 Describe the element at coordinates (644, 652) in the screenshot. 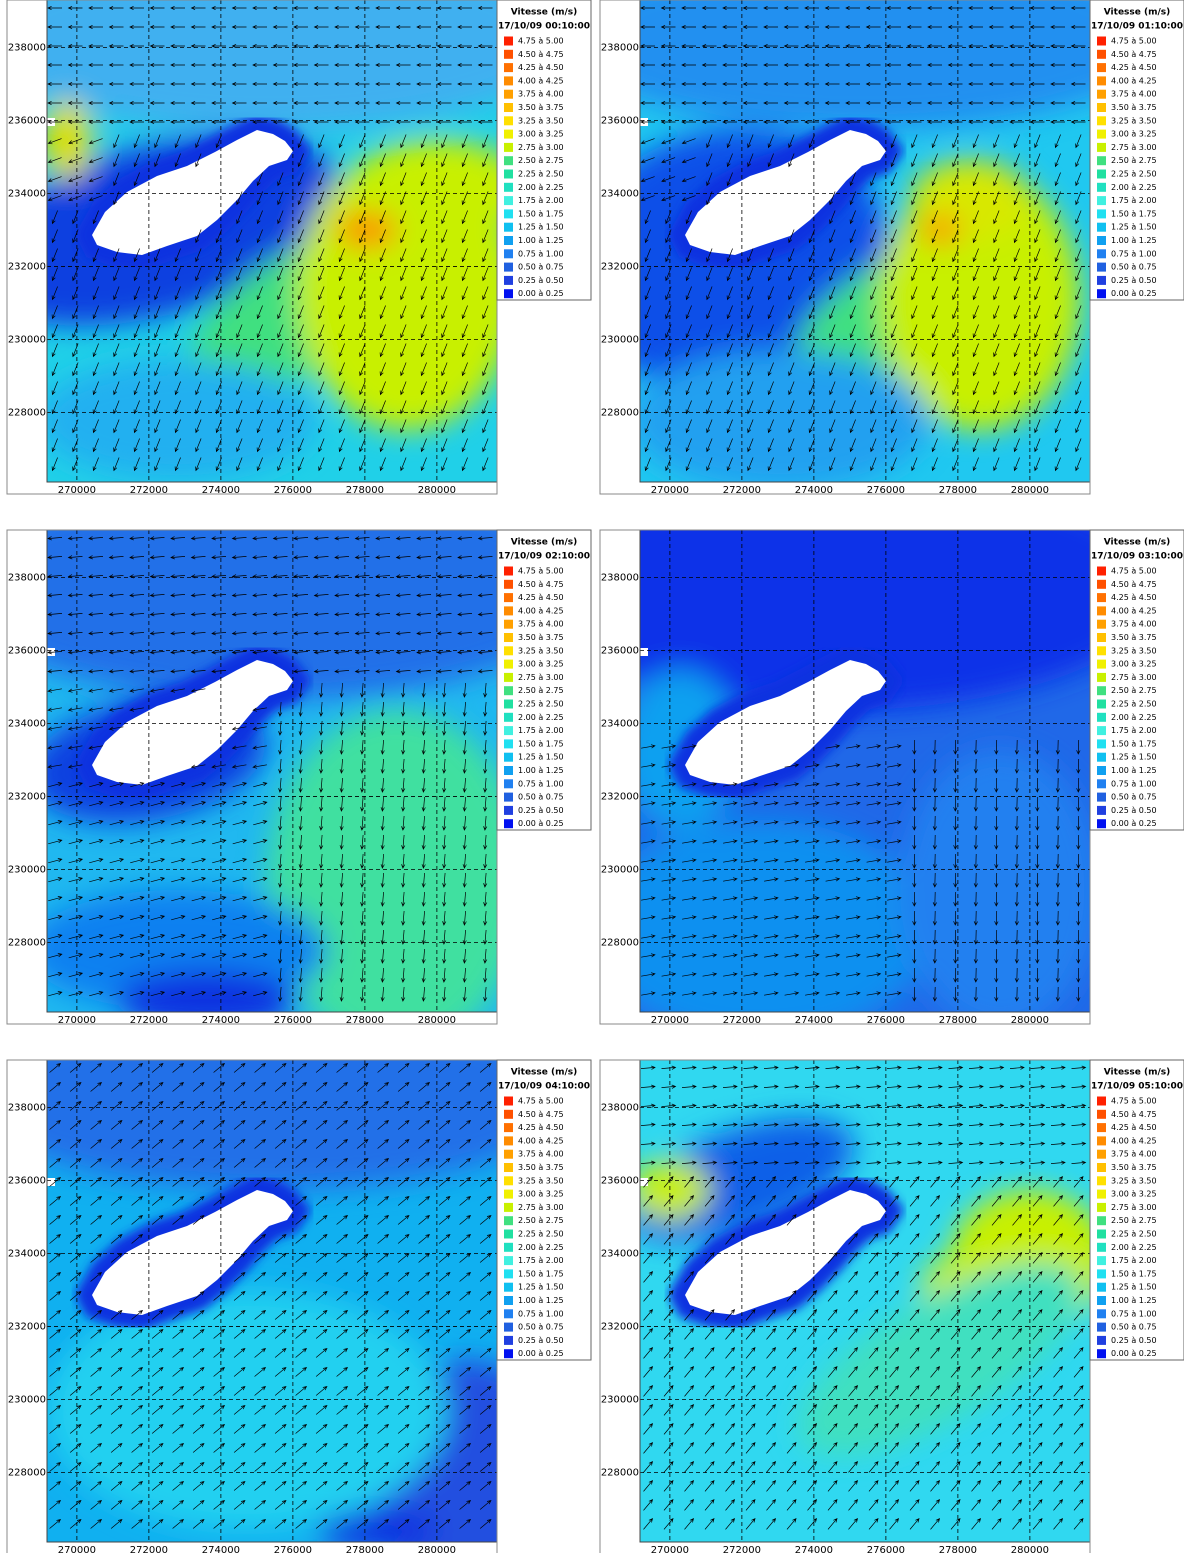

I see `islet` at that location.